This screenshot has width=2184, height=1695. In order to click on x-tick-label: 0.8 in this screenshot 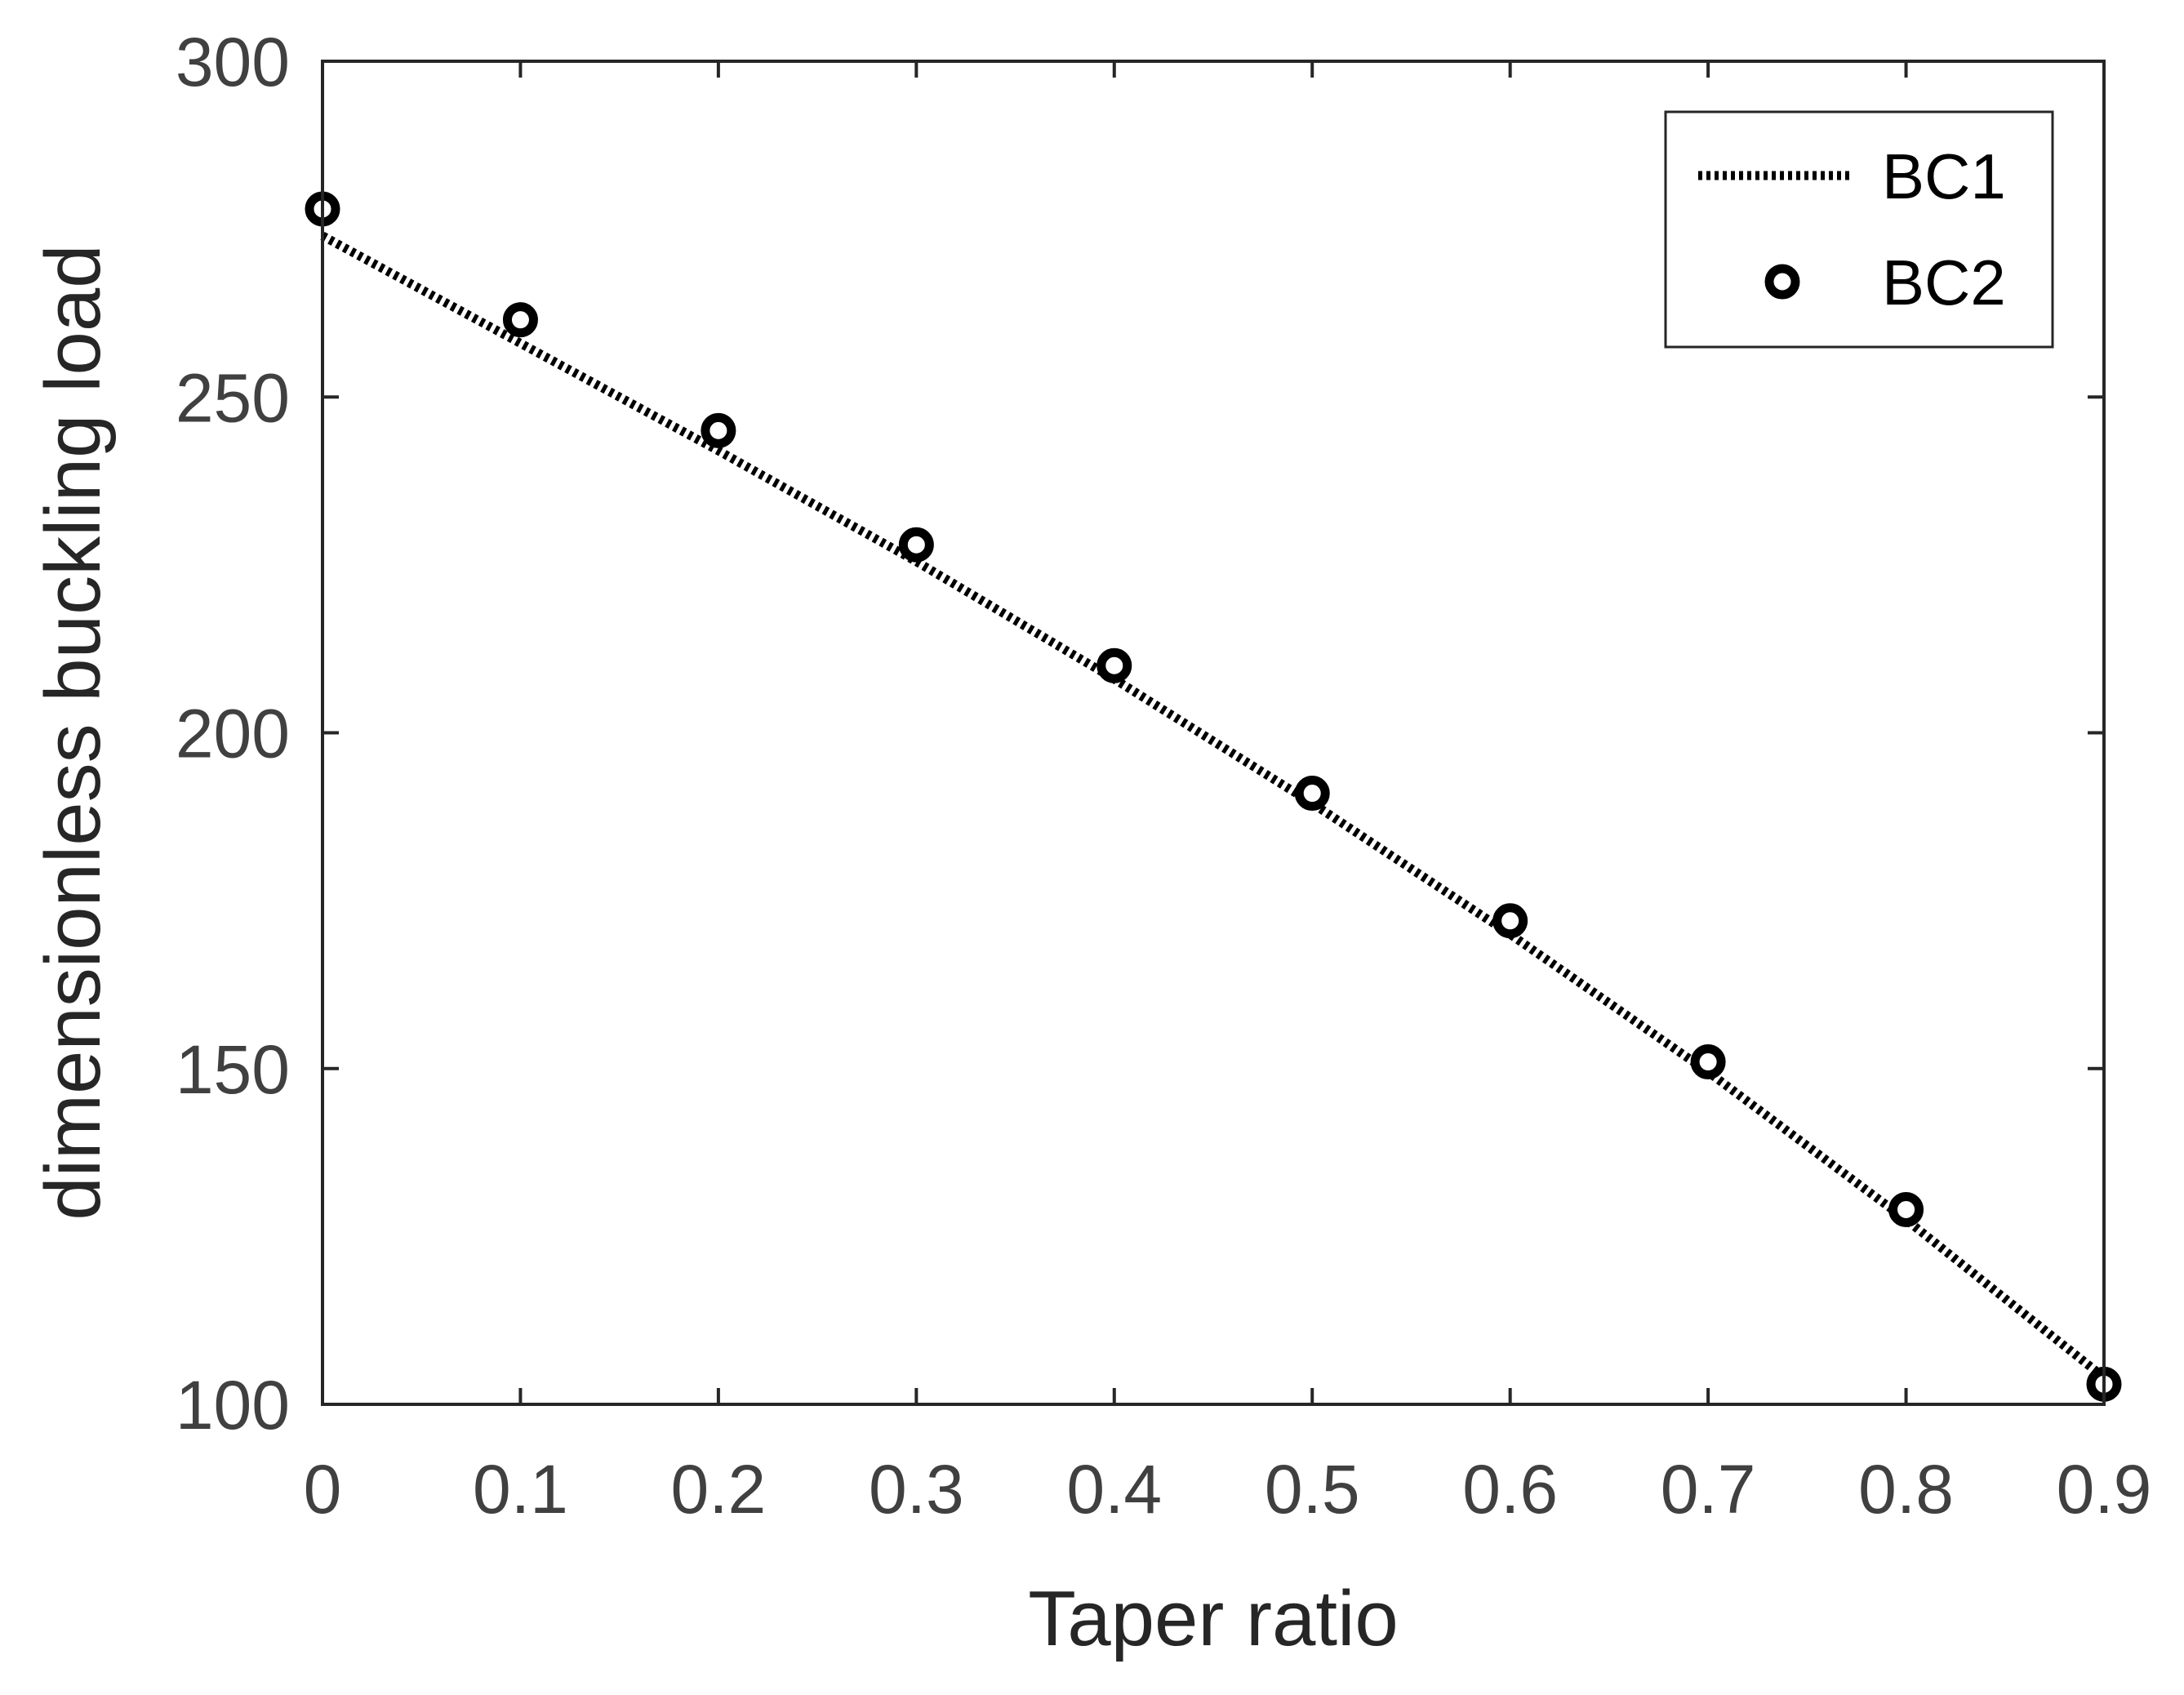, I will do `click(1906, 1490)`.